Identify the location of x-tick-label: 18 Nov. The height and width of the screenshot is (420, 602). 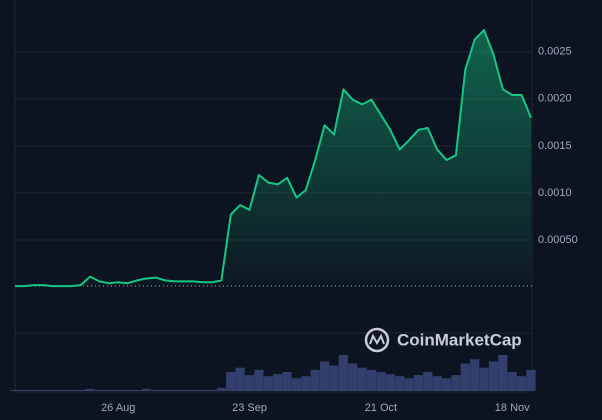
(512, 408).